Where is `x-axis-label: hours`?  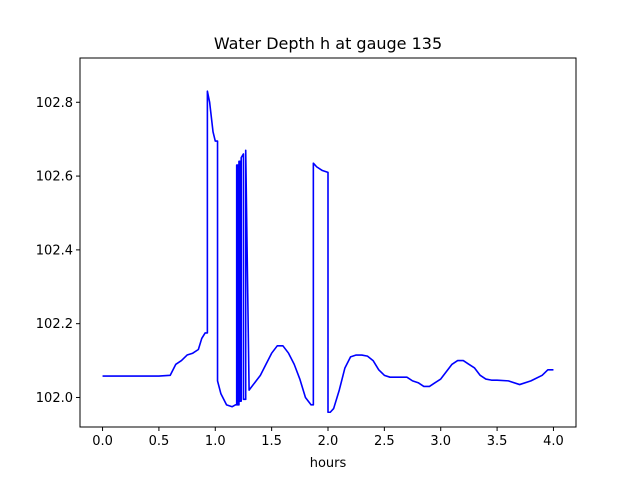
x-axis-label: hours is located at coordinates (328, 463).